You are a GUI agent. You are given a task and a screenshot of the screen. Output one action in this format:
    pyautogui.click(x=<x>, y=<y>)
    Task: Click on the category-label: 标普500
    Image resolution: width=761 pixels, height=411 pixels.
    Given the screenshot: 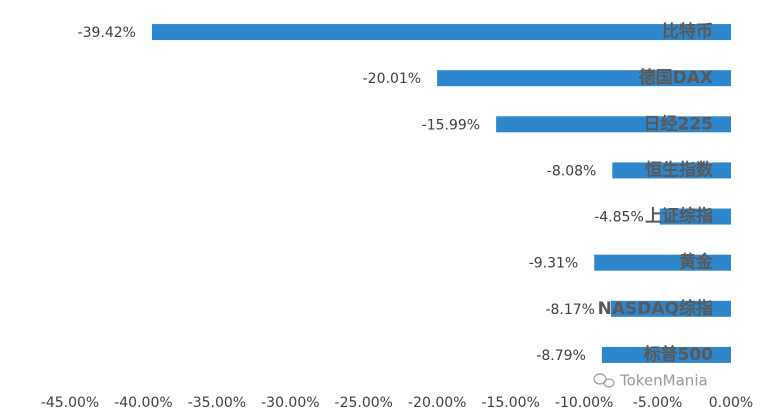 What is the action you would take?
    pyautogui.click(x=679, y=354)
    